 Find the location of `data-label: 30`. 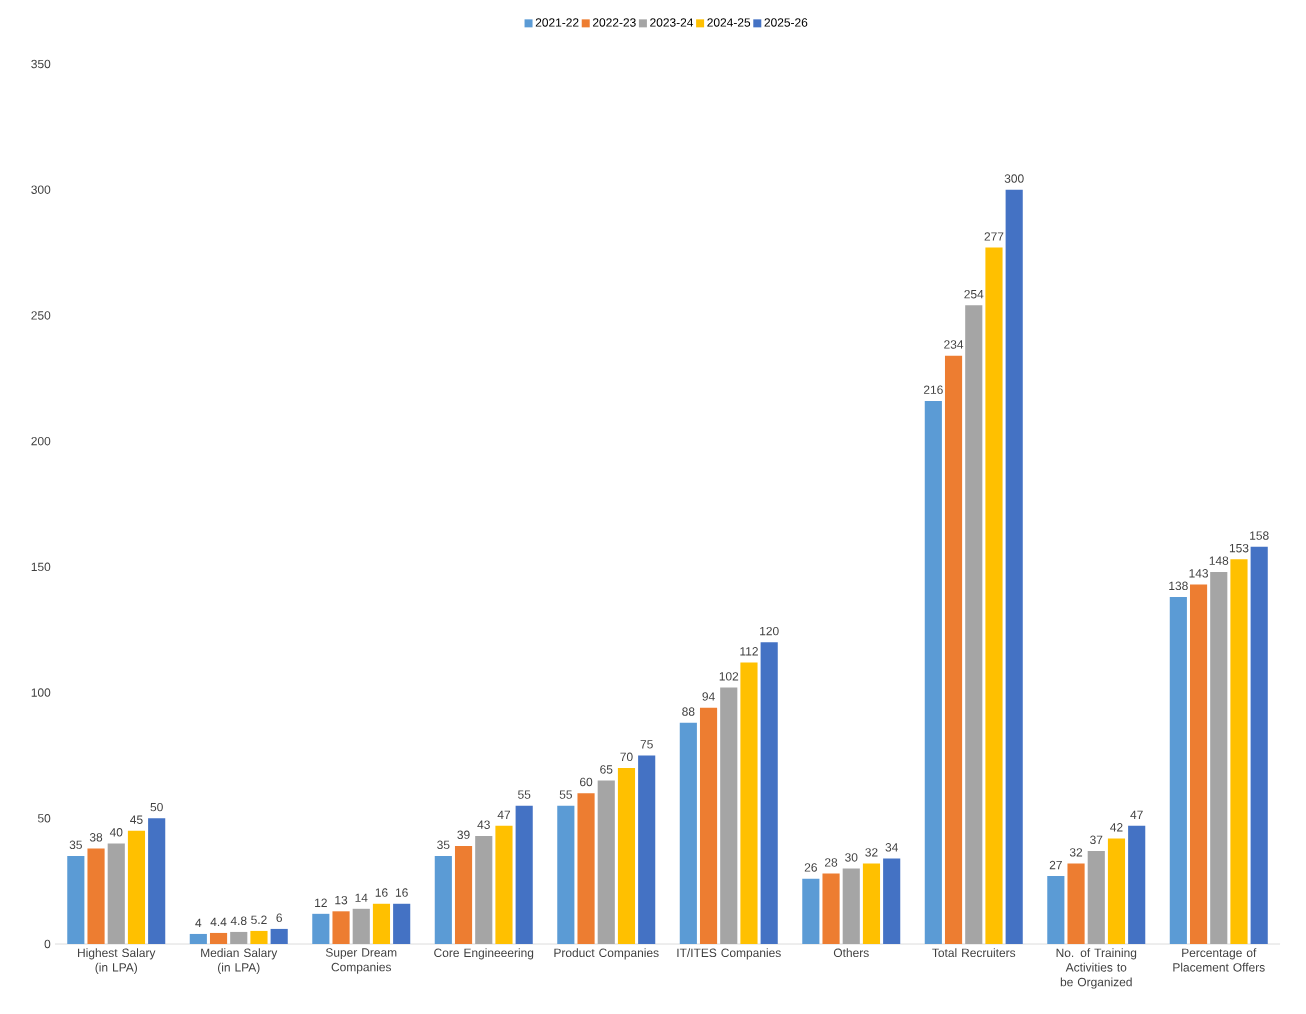

data-label: 30 is located at coordinates (851, 857).